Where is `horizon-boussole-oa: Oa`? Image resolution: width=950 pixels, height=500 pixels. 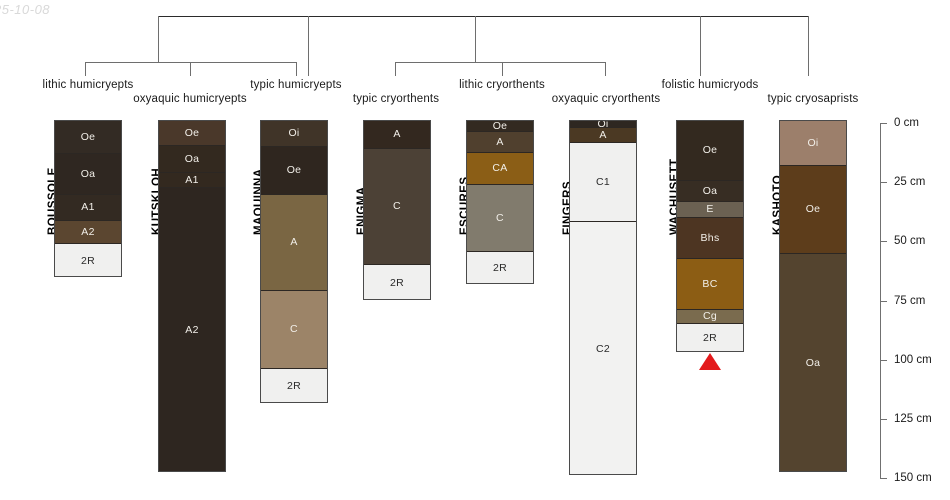 horizon-boussole-oa: Oa is located at coordinates (88, 174).